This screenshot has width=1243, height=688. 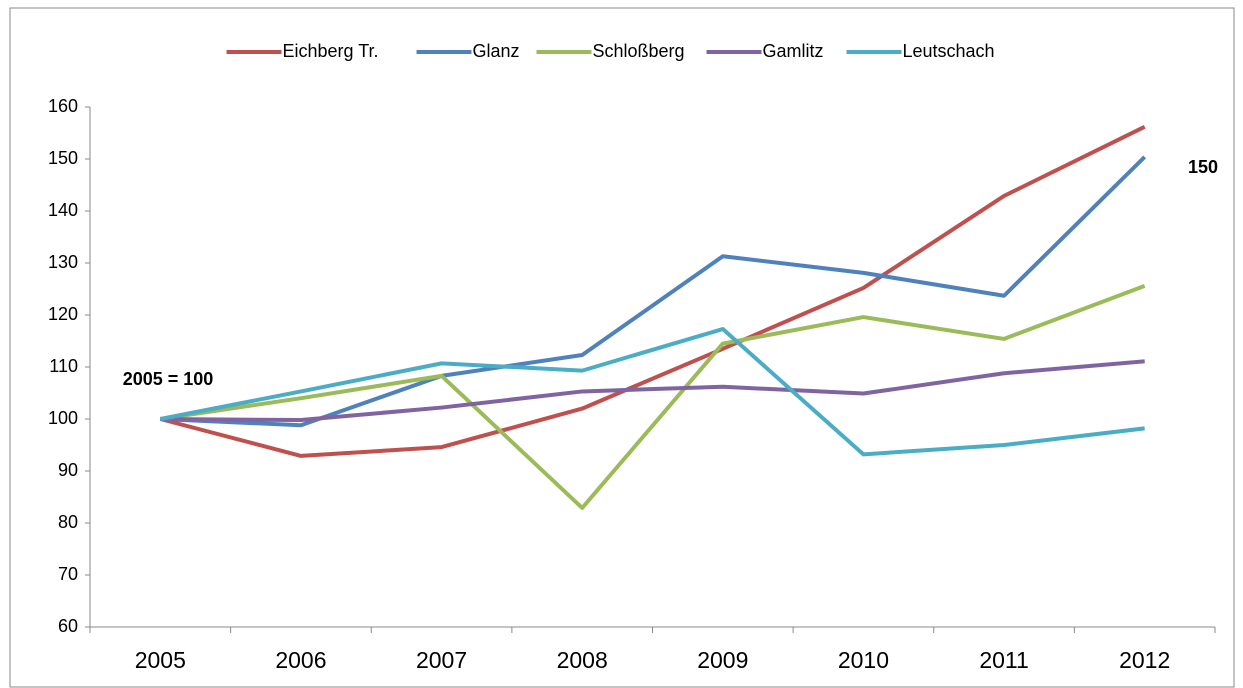 I want to click on x-tick-label: 2009, so click(x=722, y=660).